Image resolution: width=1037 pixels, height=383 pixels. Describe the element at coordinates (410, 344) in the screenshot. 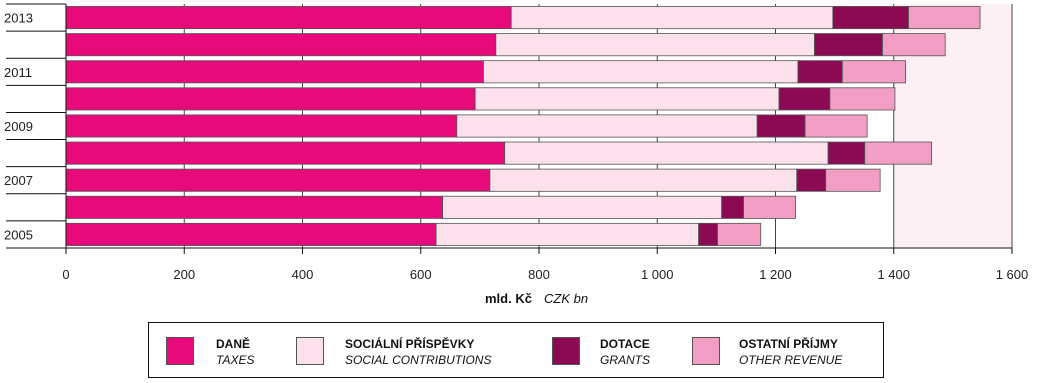

I see `legend-label-social: SOCIÁLNÍ PŘÍSPĚVKY` at that location.